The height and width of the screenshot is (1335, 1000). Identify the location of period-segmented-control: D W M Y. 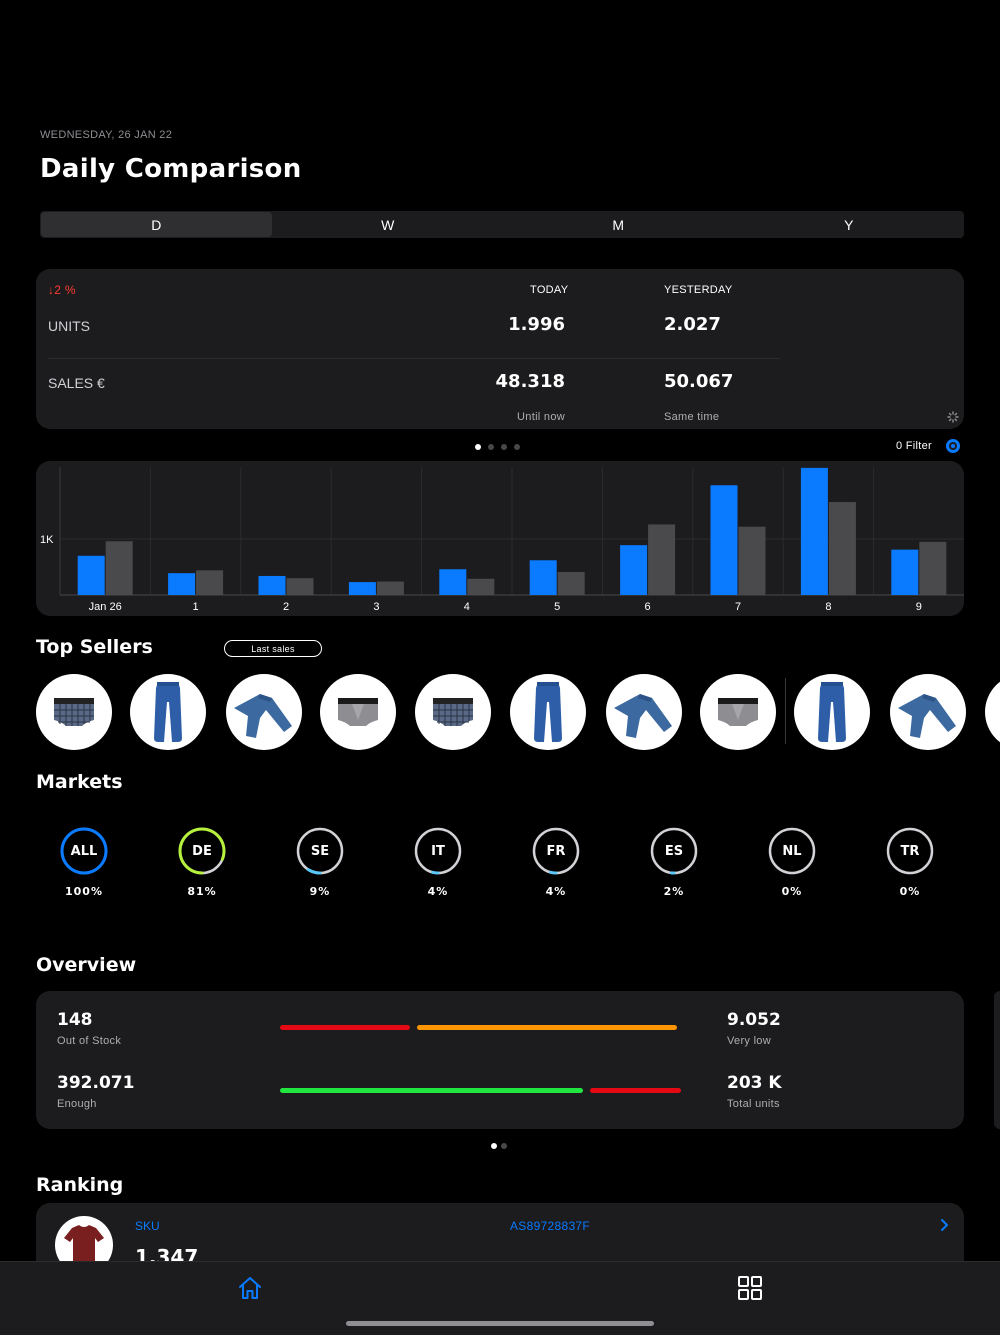
(502, 224).